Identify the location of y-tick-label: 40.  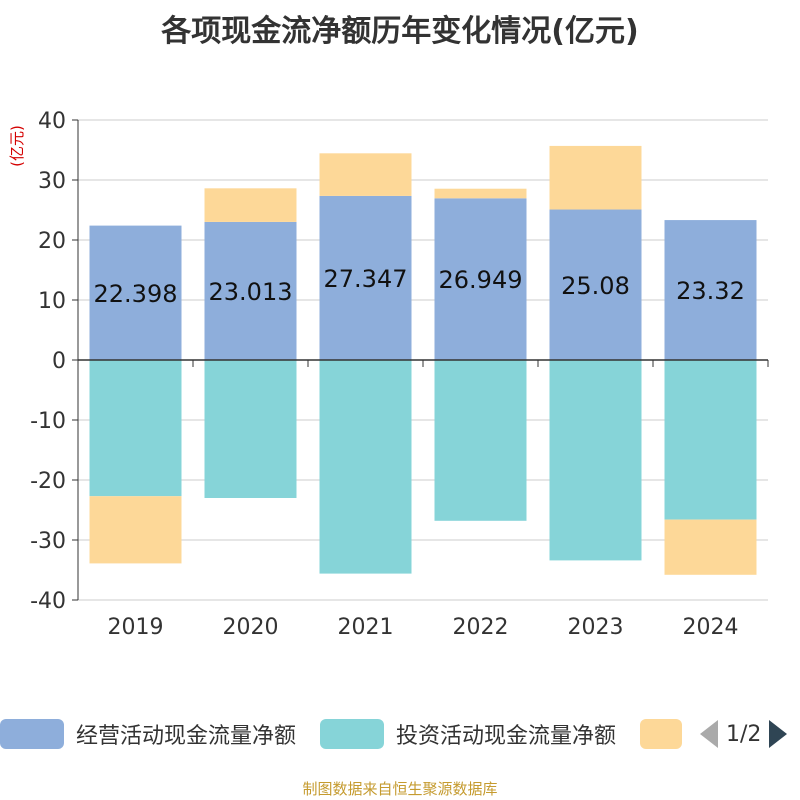
(52, 121).